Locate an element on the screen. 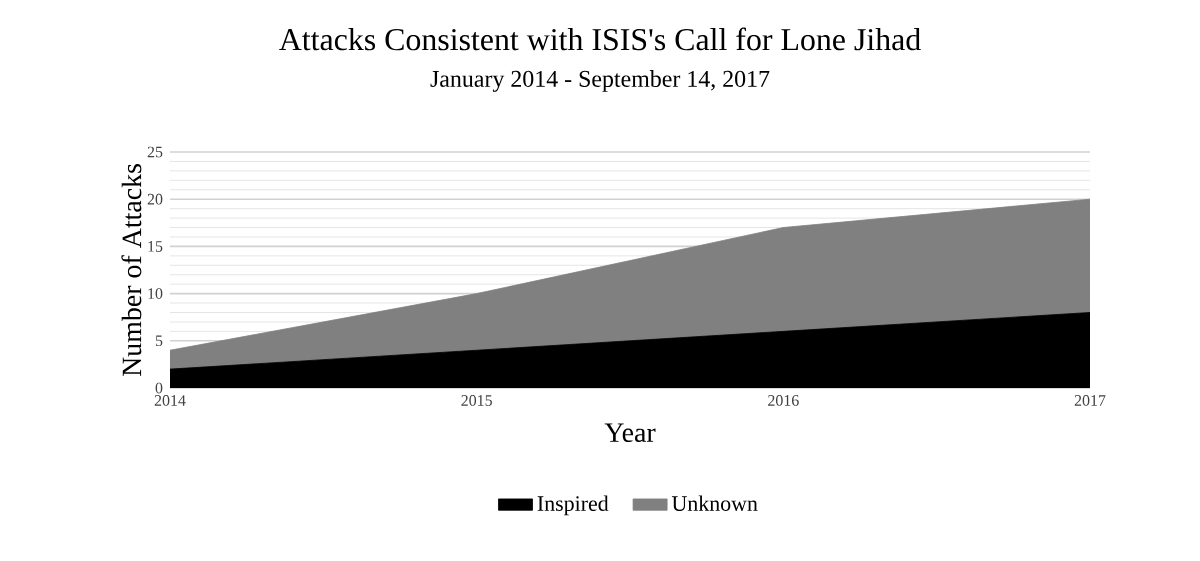  x-tick-label: 2017 is located at coordinates (1090, 400).